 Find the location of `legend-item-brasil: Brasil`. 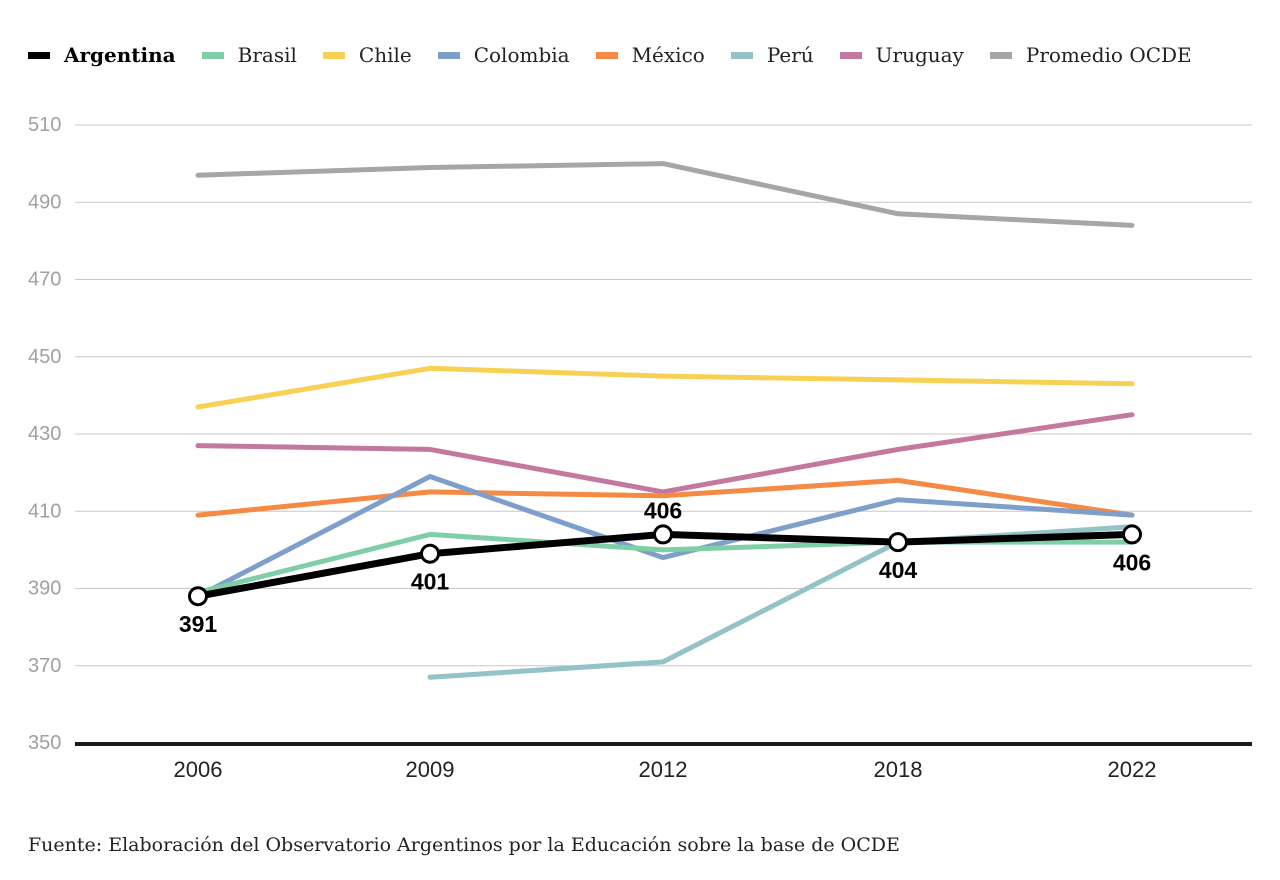

legend-item-brasil: Brasil is located at coordinates (249, 55).